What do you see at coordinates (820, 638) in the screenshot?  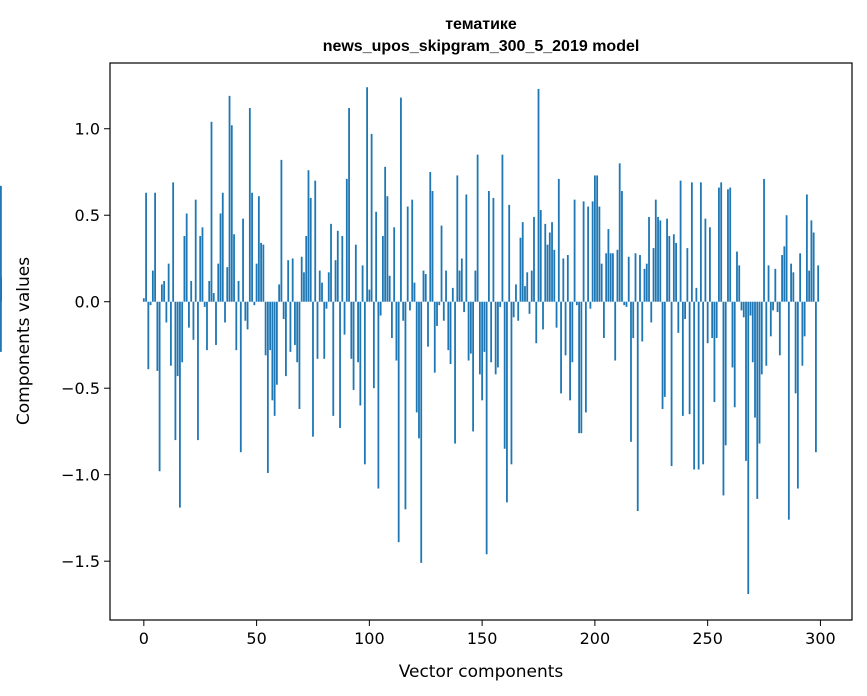 I see `x-tick-label: 300` at bounding box center [820, 638].